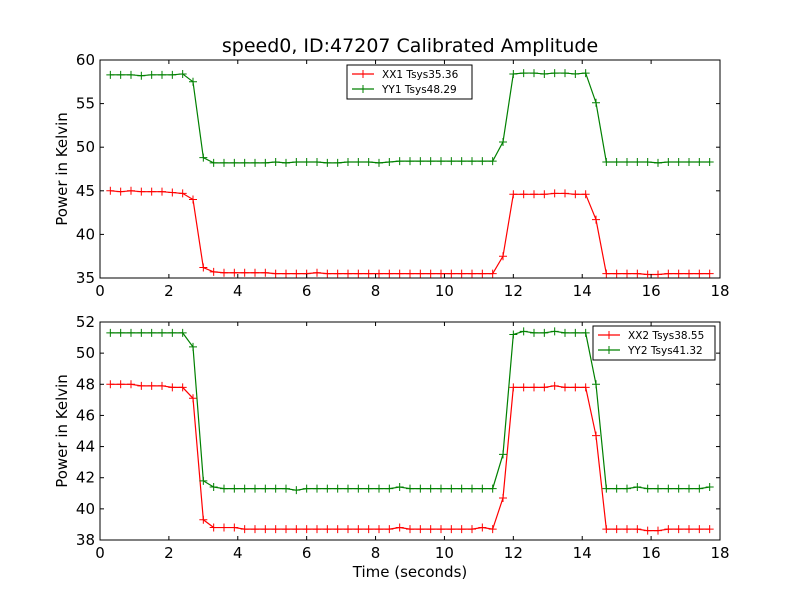 The width and height of the screenshot is (800, 604). I want to click on legend-item: YY1 Tsys48.29, so click(404, 90).